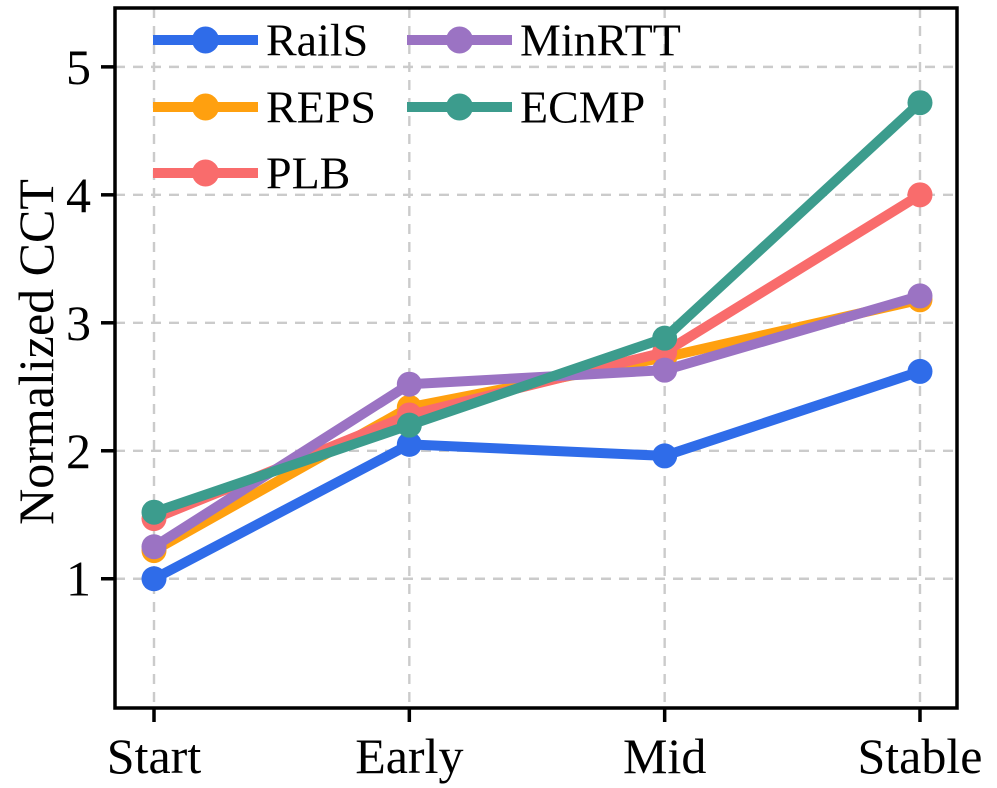  I want to click on data-point-marker-plb, so click(920, 195).